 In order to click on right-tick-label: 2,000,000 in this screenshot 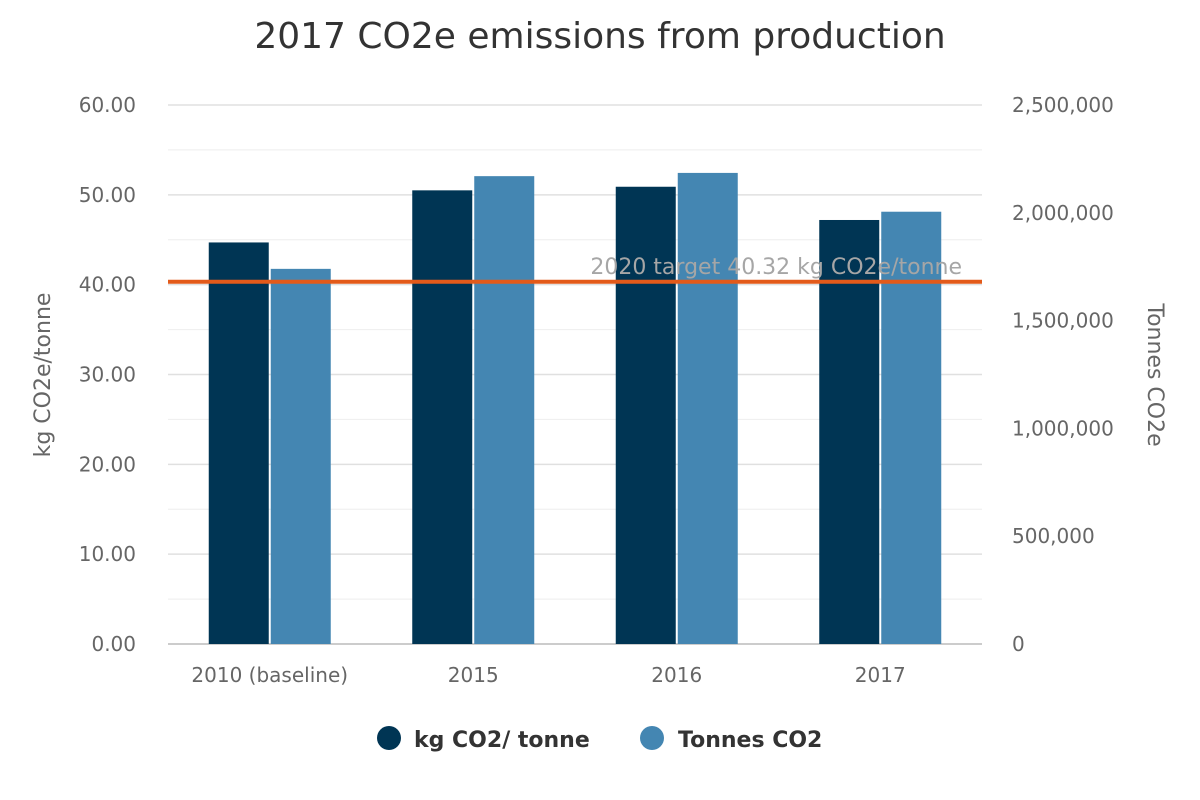, I will do `click(1063, 213)`.